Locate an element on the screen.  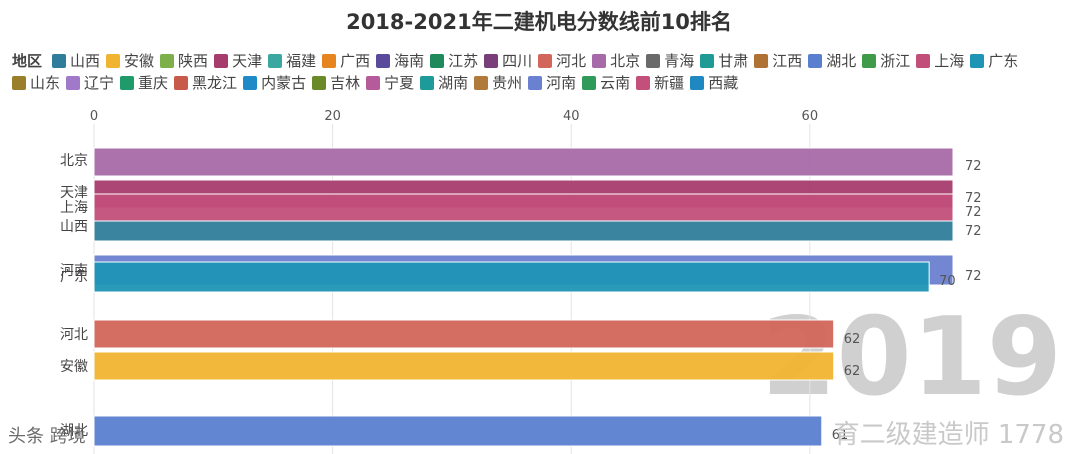
category-label: 天津 is located at coordinates (74, 193).